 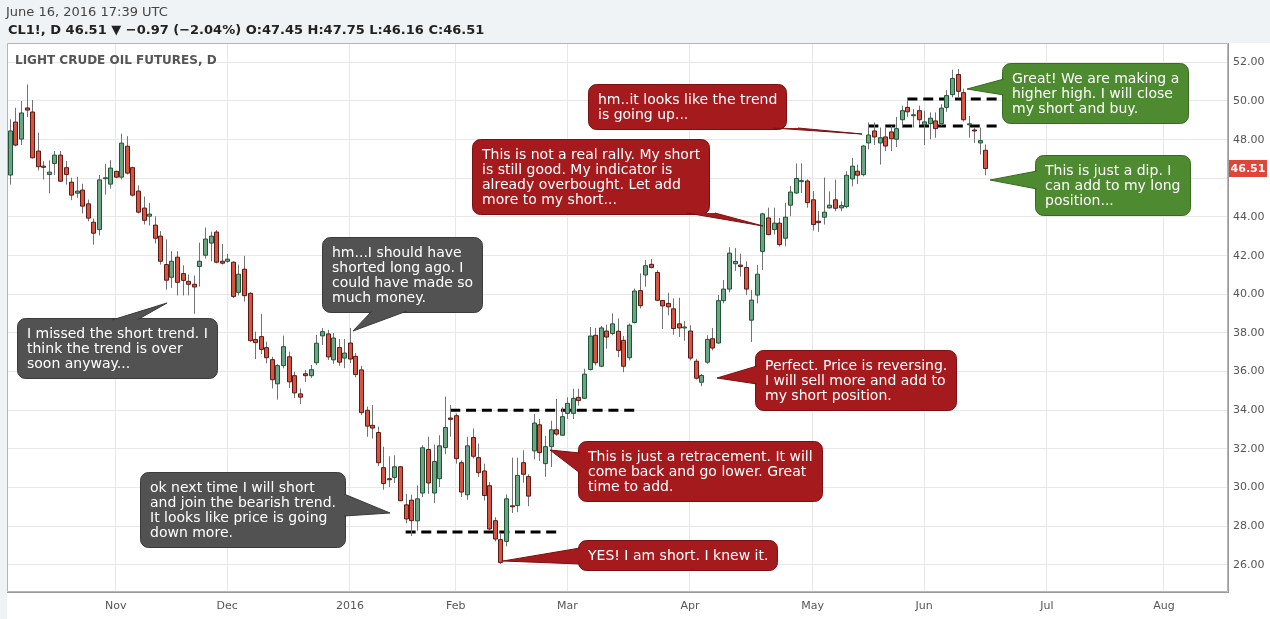 What do you see at coordinates (856, 380) in the screenshot?
I see `annotation: Perfect. Price is reversing. I will sell more and add to my short position.` at bounding box center [856, 380].